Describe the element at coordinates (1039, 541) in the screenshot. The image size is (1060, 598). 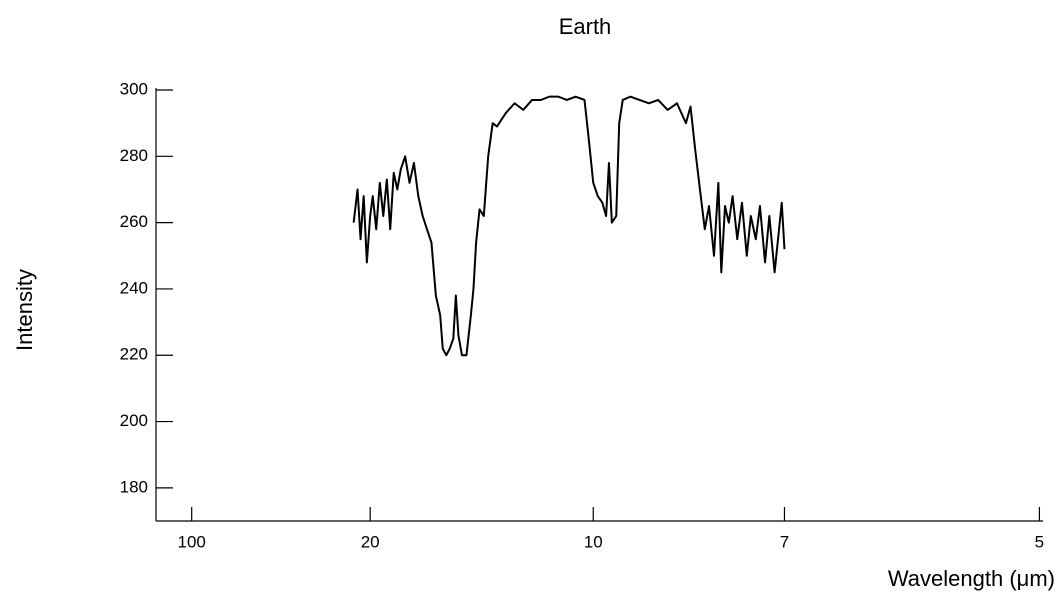
I see `x-tick-label: 5` at that location.